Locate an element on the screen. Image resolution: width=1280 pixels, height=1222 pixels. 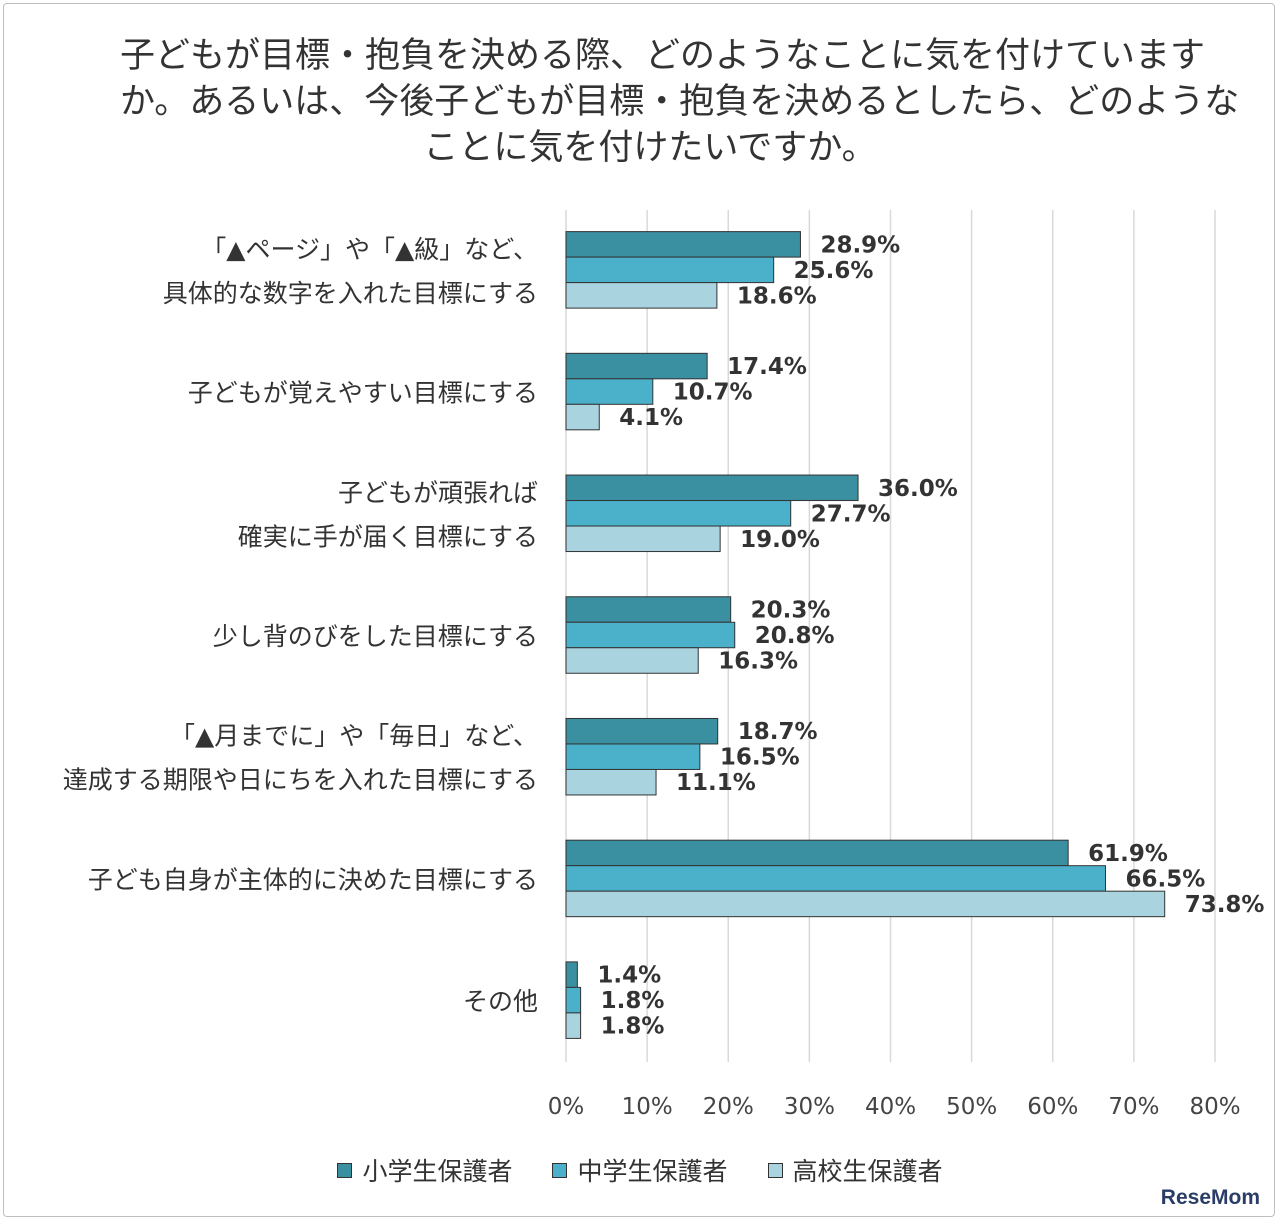
data-label: 20.8% is located at coordinates (795, 636).